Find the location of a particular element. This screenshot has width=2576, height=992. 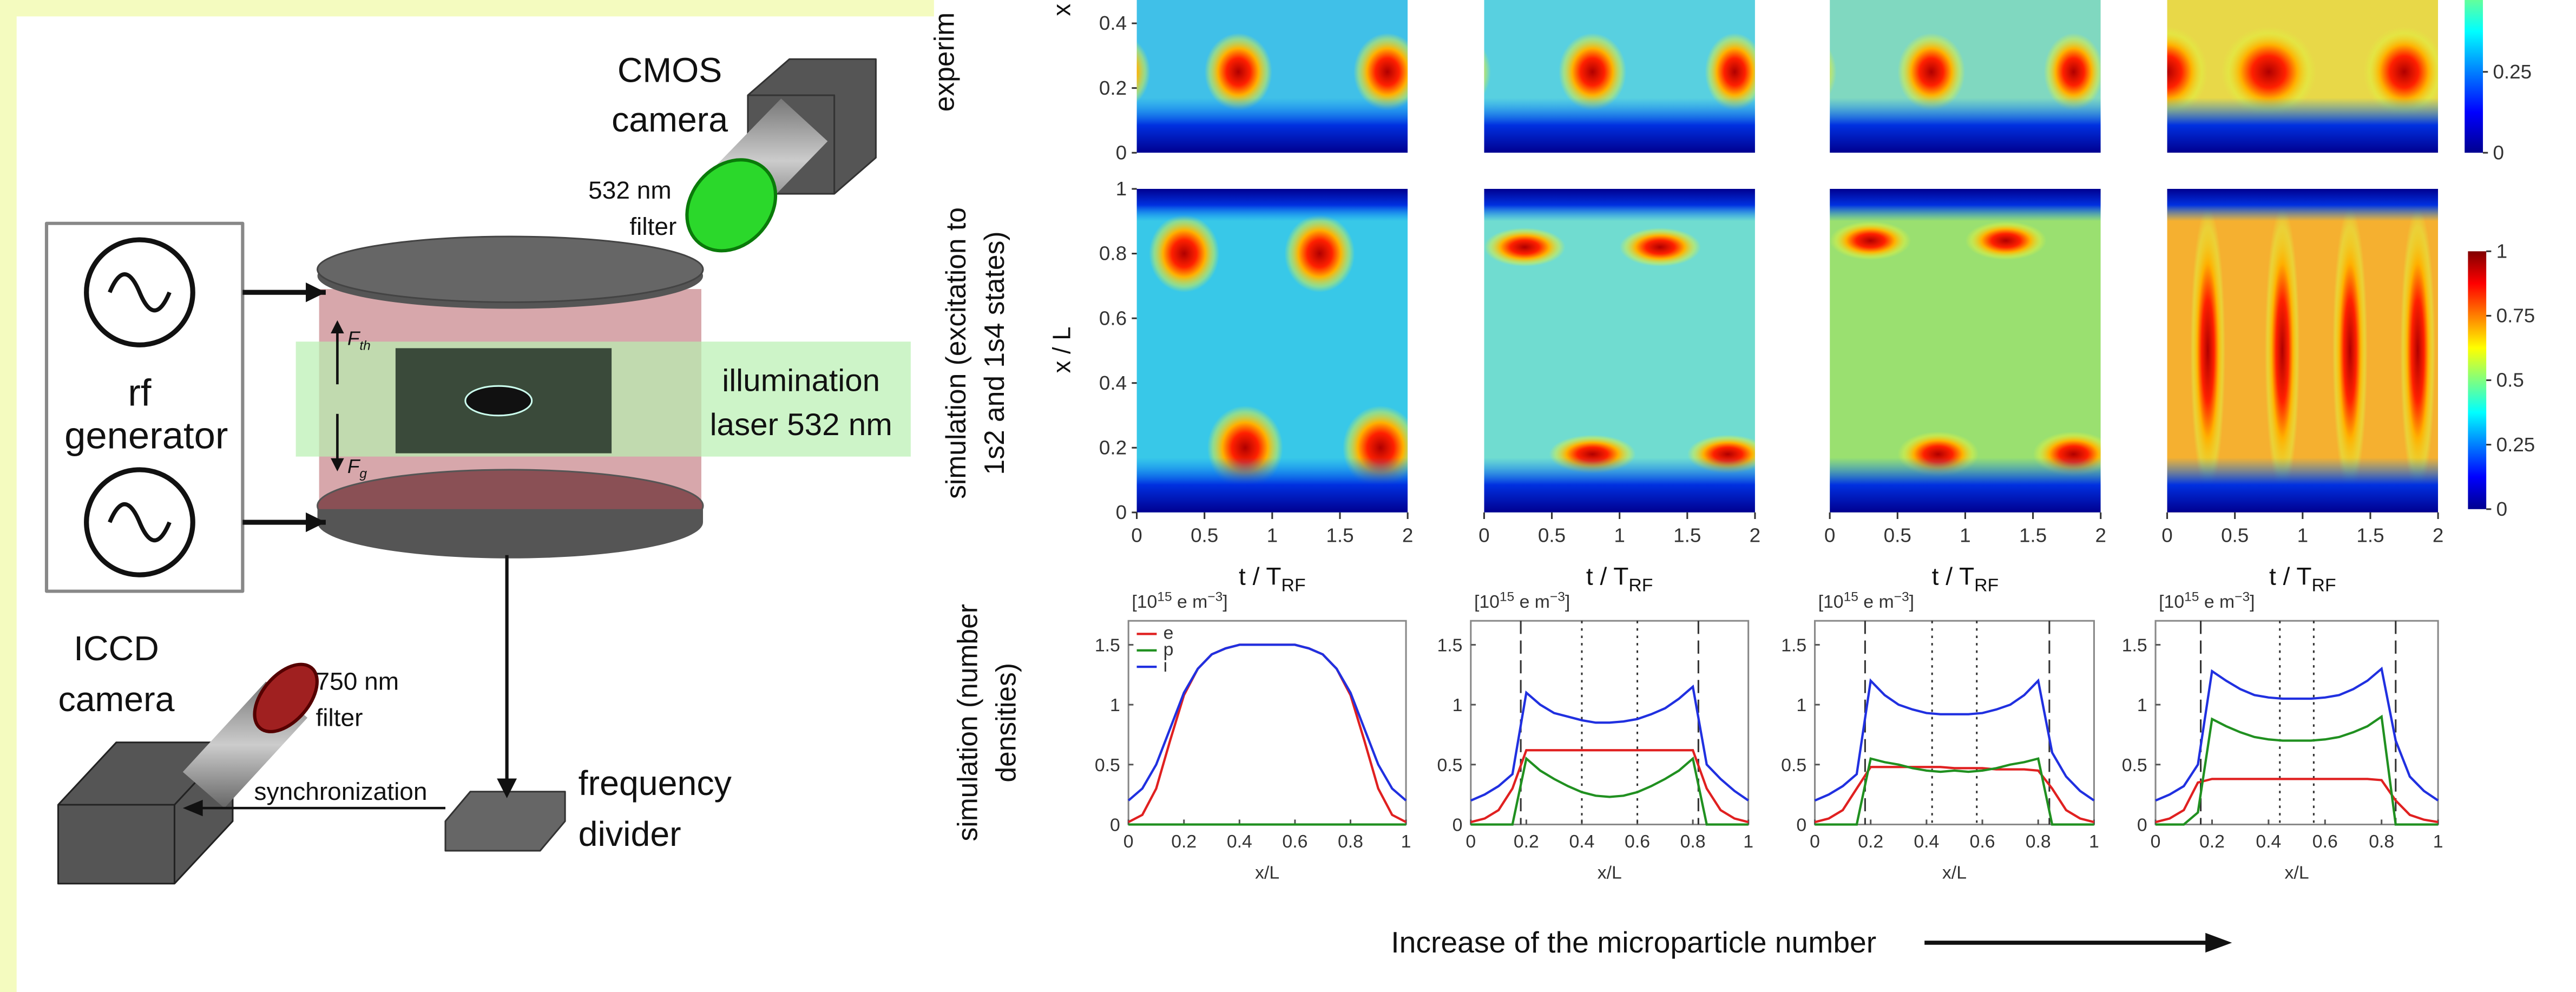

legend-label: e is located at coordinates (1169, 633).